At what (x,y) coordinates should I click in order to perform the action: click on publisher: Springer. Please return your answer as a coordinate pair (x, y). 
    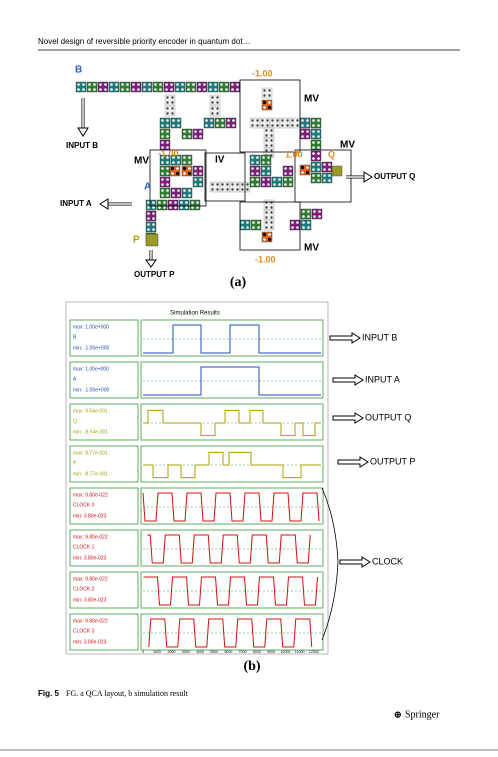
    Looking at the image, I should click on (422, 714).